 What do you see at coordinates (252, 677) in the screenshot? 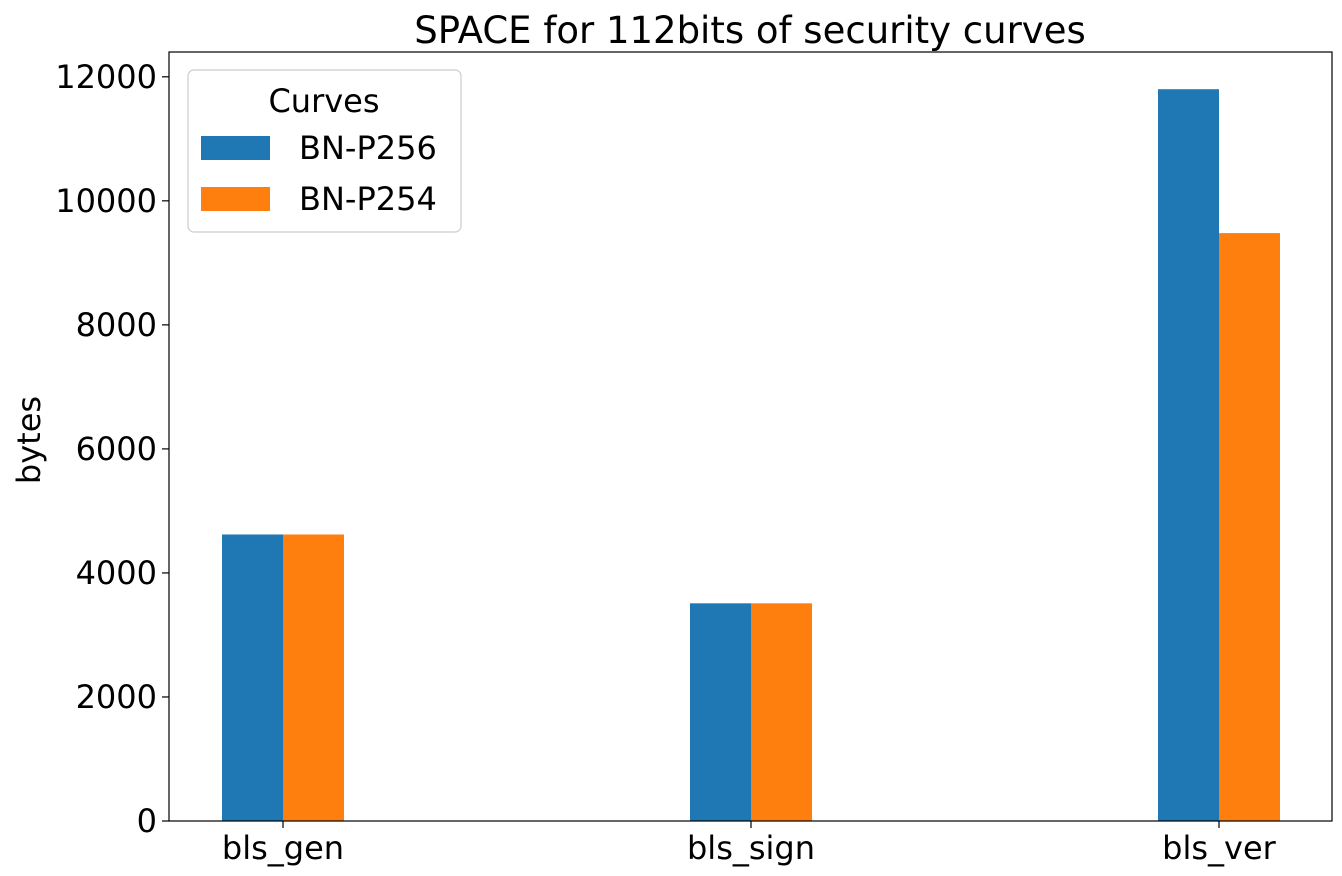
I see `bar-bn-p256-bls-gen` at bounding box center [252, 677].